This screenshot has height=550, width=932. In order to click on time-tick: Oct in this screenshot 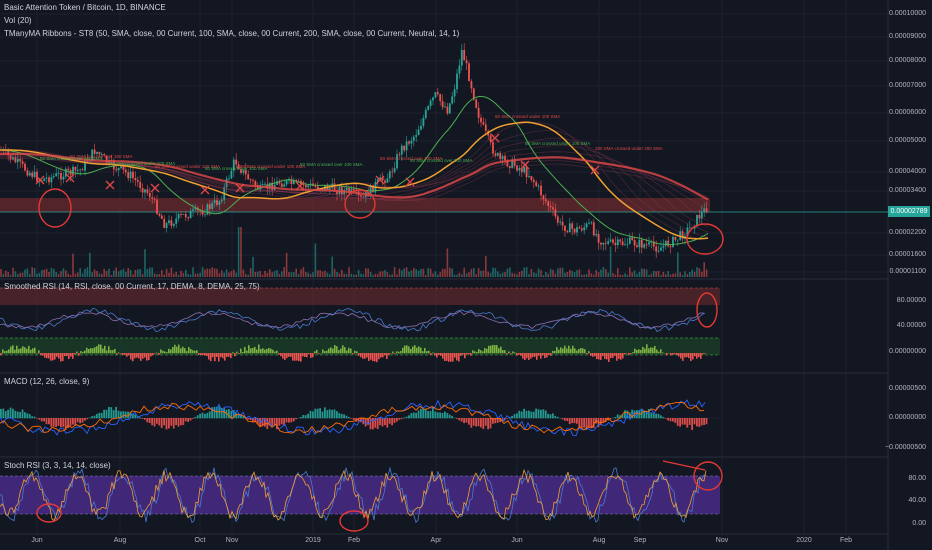, I will do `click(200, 540)`.